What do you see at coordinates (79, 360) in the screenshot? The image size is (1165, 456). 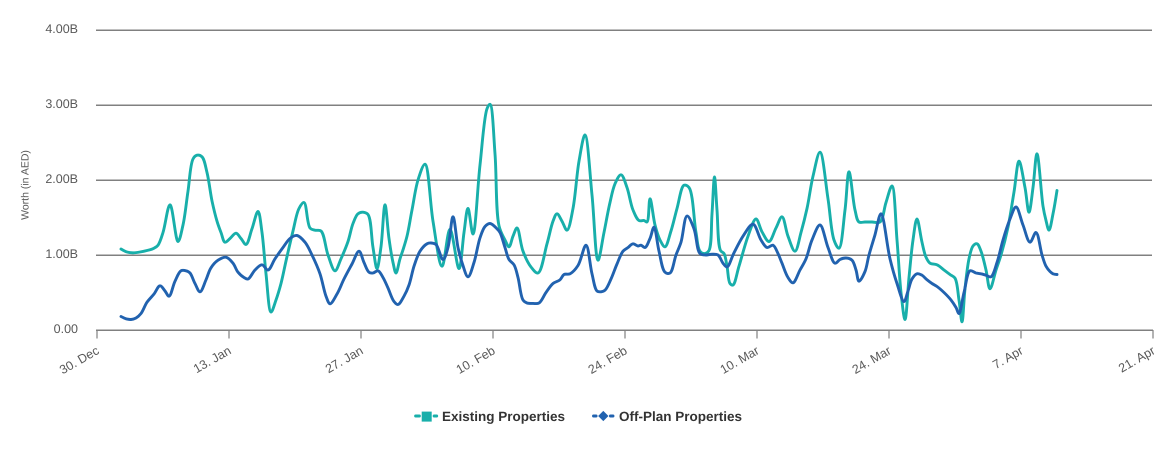 I see `svg-text: 30. Dec` at bounding box center [79, 360].